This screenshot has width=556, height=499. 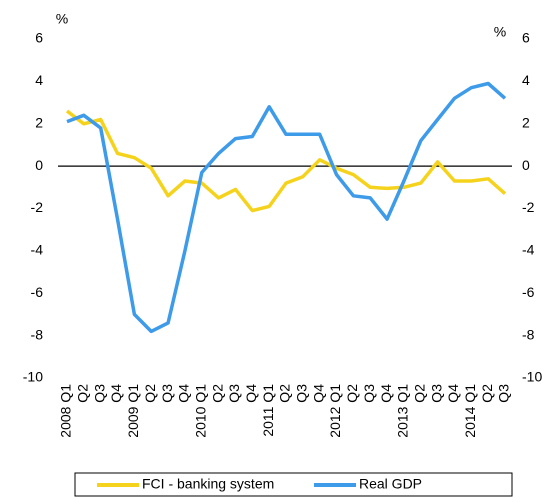 I want to click on y2-tick-label: -2, so click(x=528, y=207).